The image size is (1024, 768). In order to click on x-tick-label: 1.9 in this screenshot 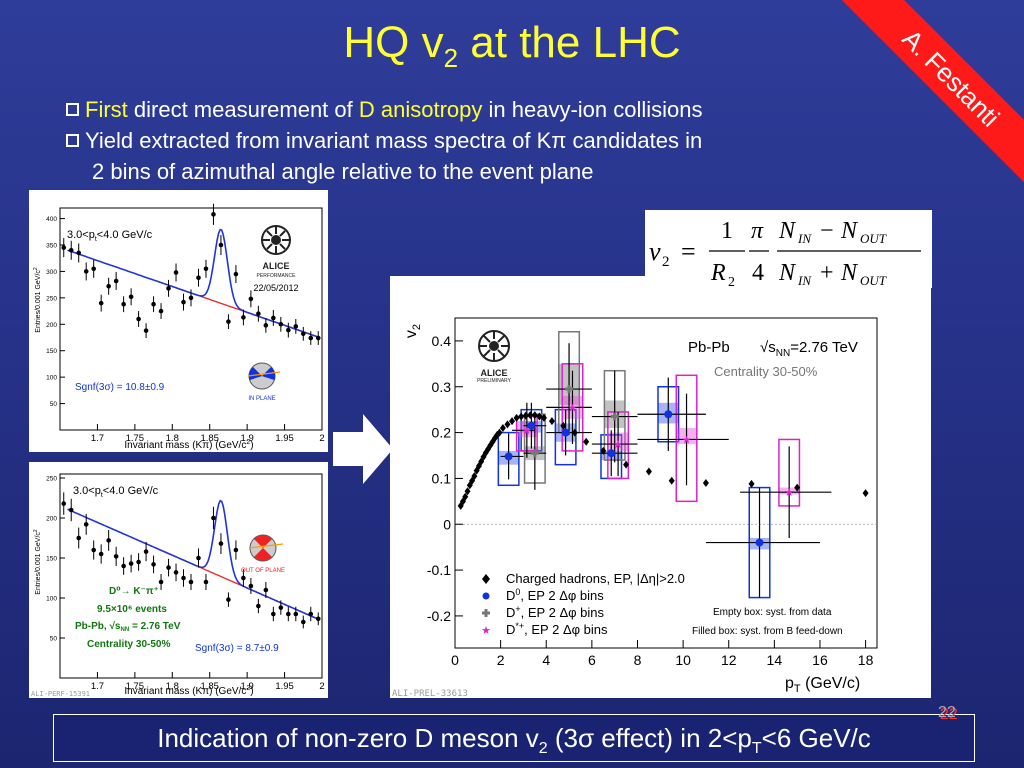, I will do `click(247, 686)`.